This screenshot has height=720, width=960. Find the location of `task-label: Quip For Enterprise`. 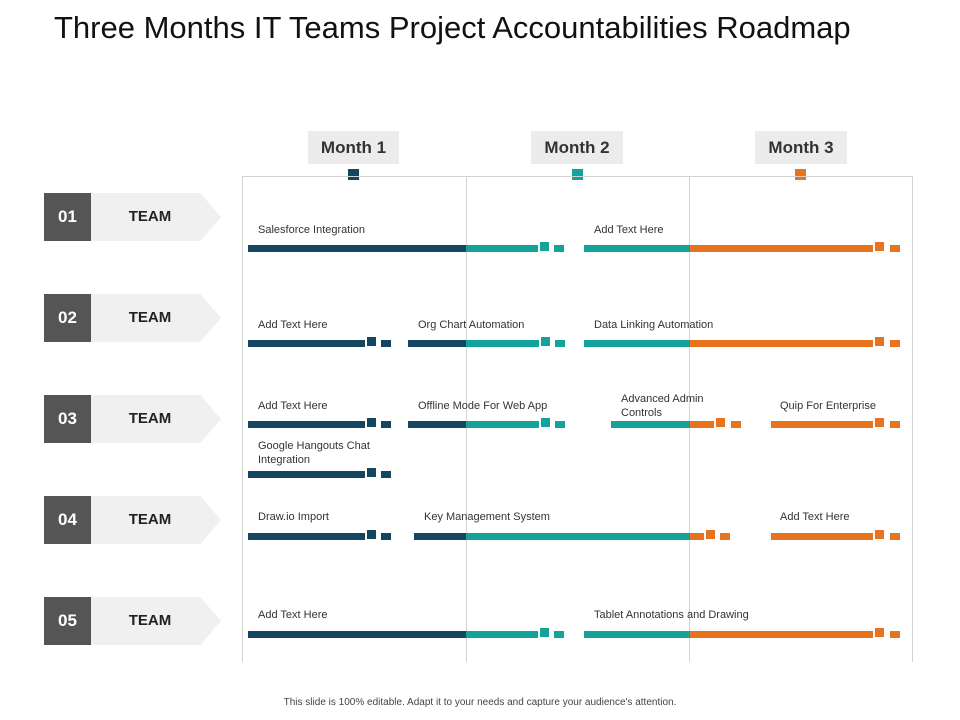

task-label: Quip For Enterprise is located at coordinates (828, 406).